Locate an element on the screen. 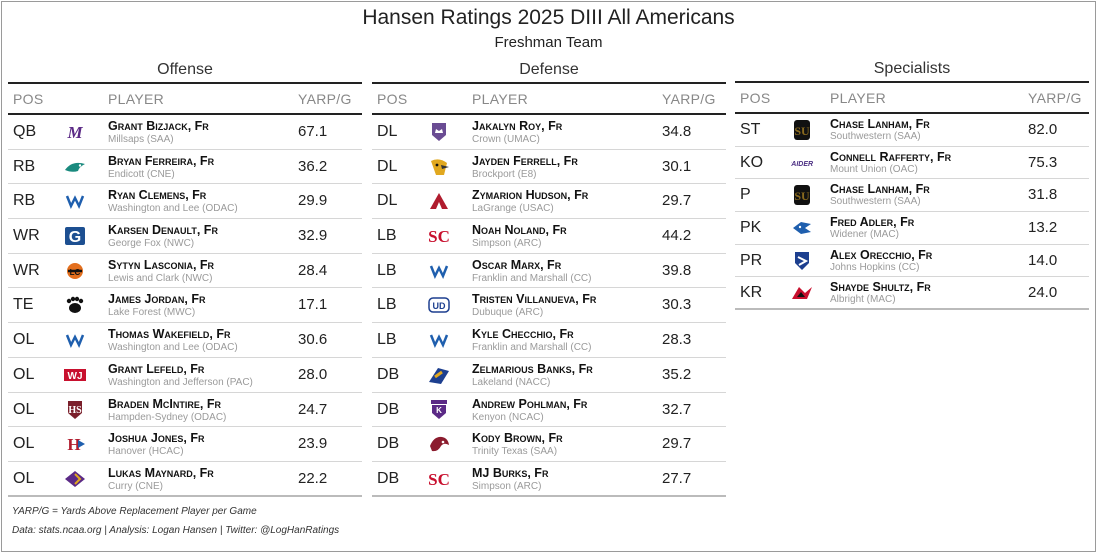 The width and height of the screenshot is (1097, 553). svg-text: SU is located at coordinates (802, 131).